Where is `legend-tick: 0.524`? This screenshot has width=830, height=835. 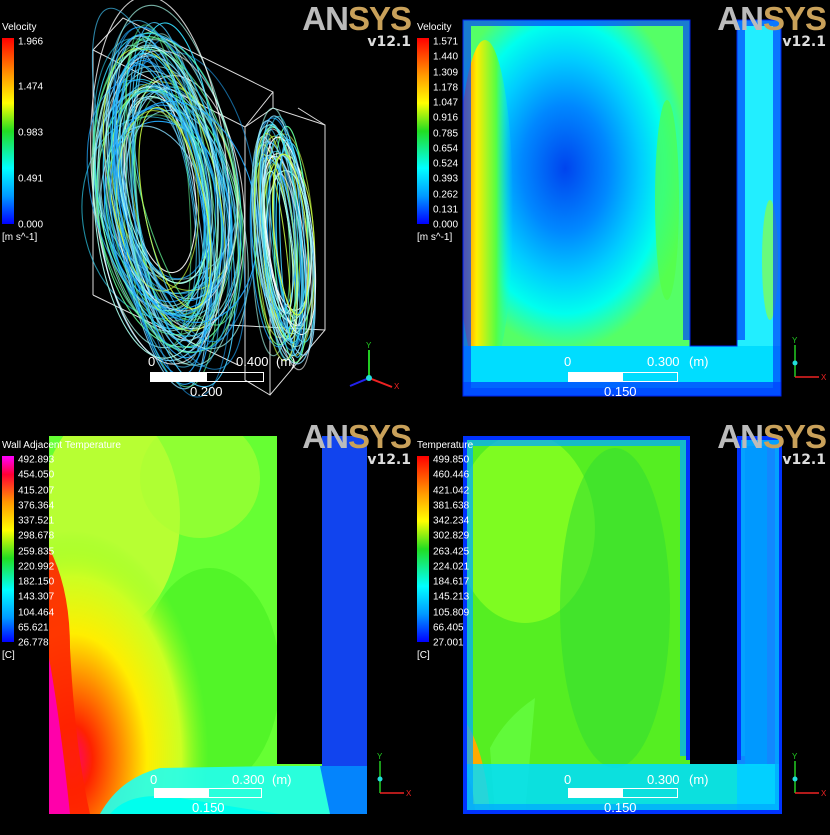
legend-tick: 0.524 is located at coordinates (446, 164).